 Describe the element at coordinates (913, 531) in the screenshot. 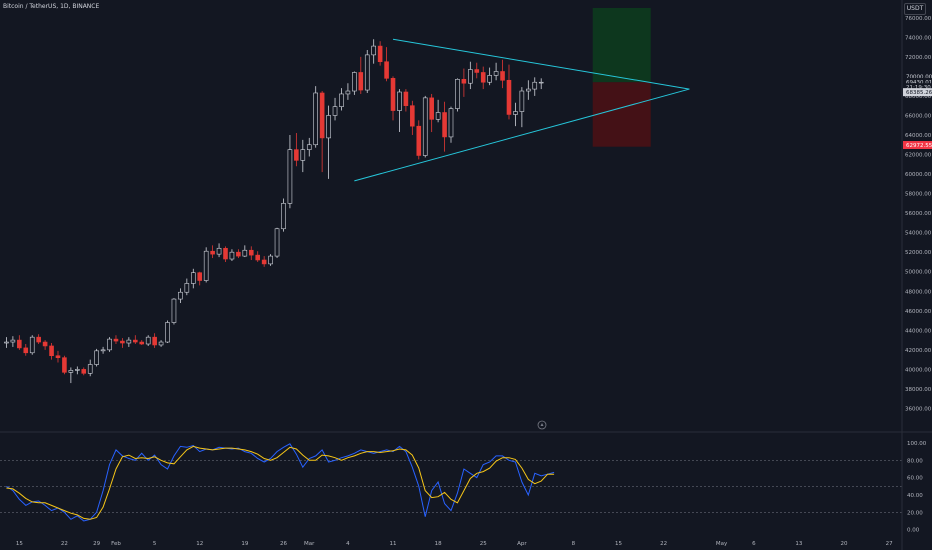

I see `stoch-tick-label: 0.00` at that location.